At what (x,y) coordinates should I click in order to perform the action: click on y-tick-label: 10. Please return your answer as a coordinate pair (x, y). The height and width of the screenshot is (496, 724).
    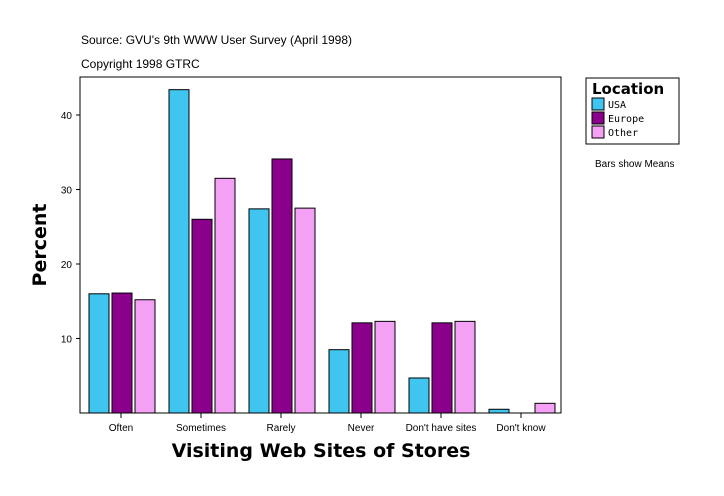
    Looking at the image, I should click on (67, 340).